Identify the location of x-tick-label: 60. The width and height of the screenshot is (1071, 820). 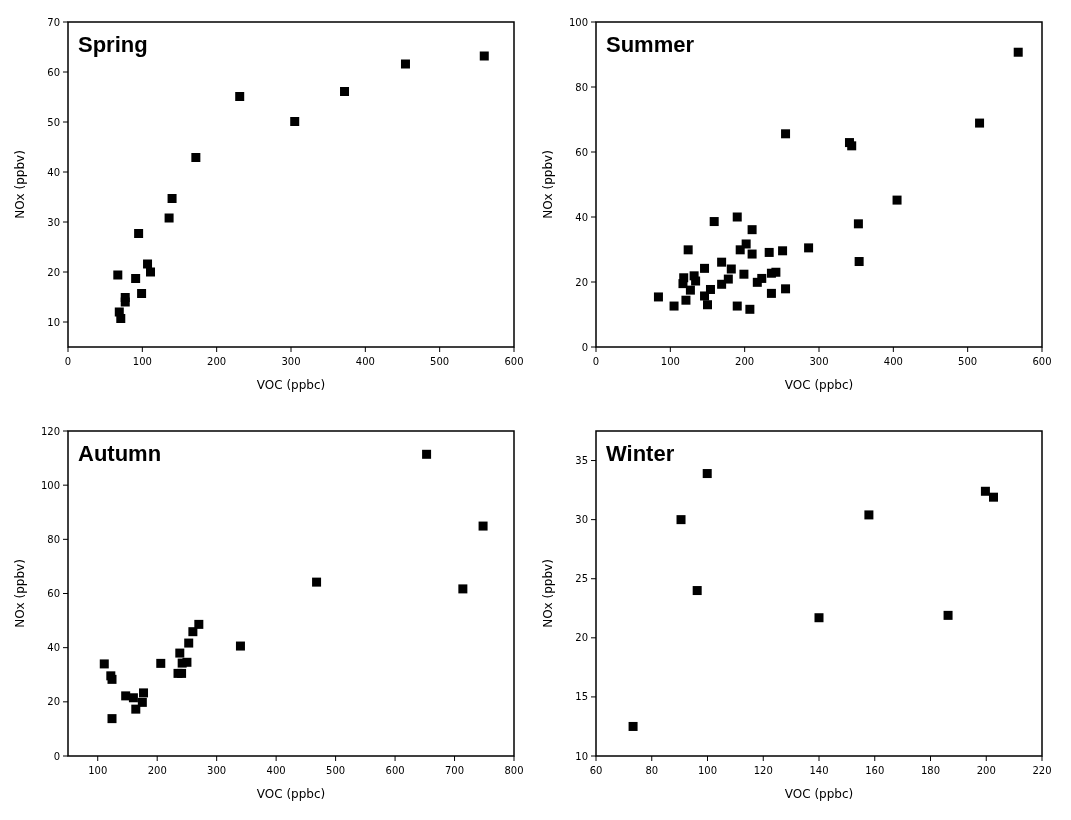
(596, 770).